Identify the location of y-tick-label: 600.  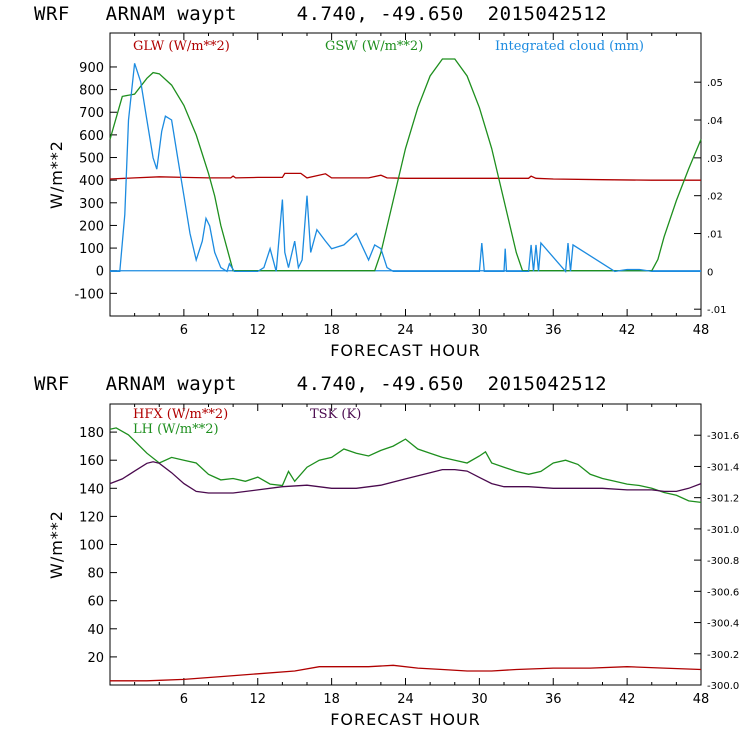
(91, 136).